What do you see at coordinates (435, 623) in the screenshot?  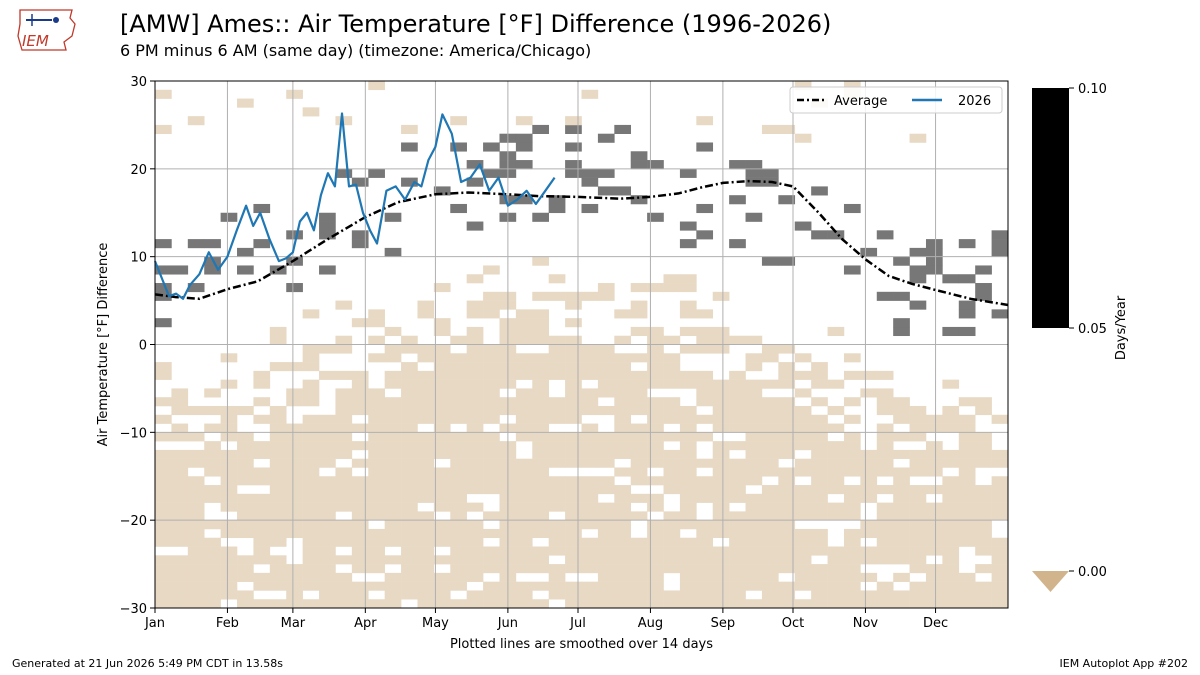 I see `x-tick-label: May` at bounding box center [435, 623].